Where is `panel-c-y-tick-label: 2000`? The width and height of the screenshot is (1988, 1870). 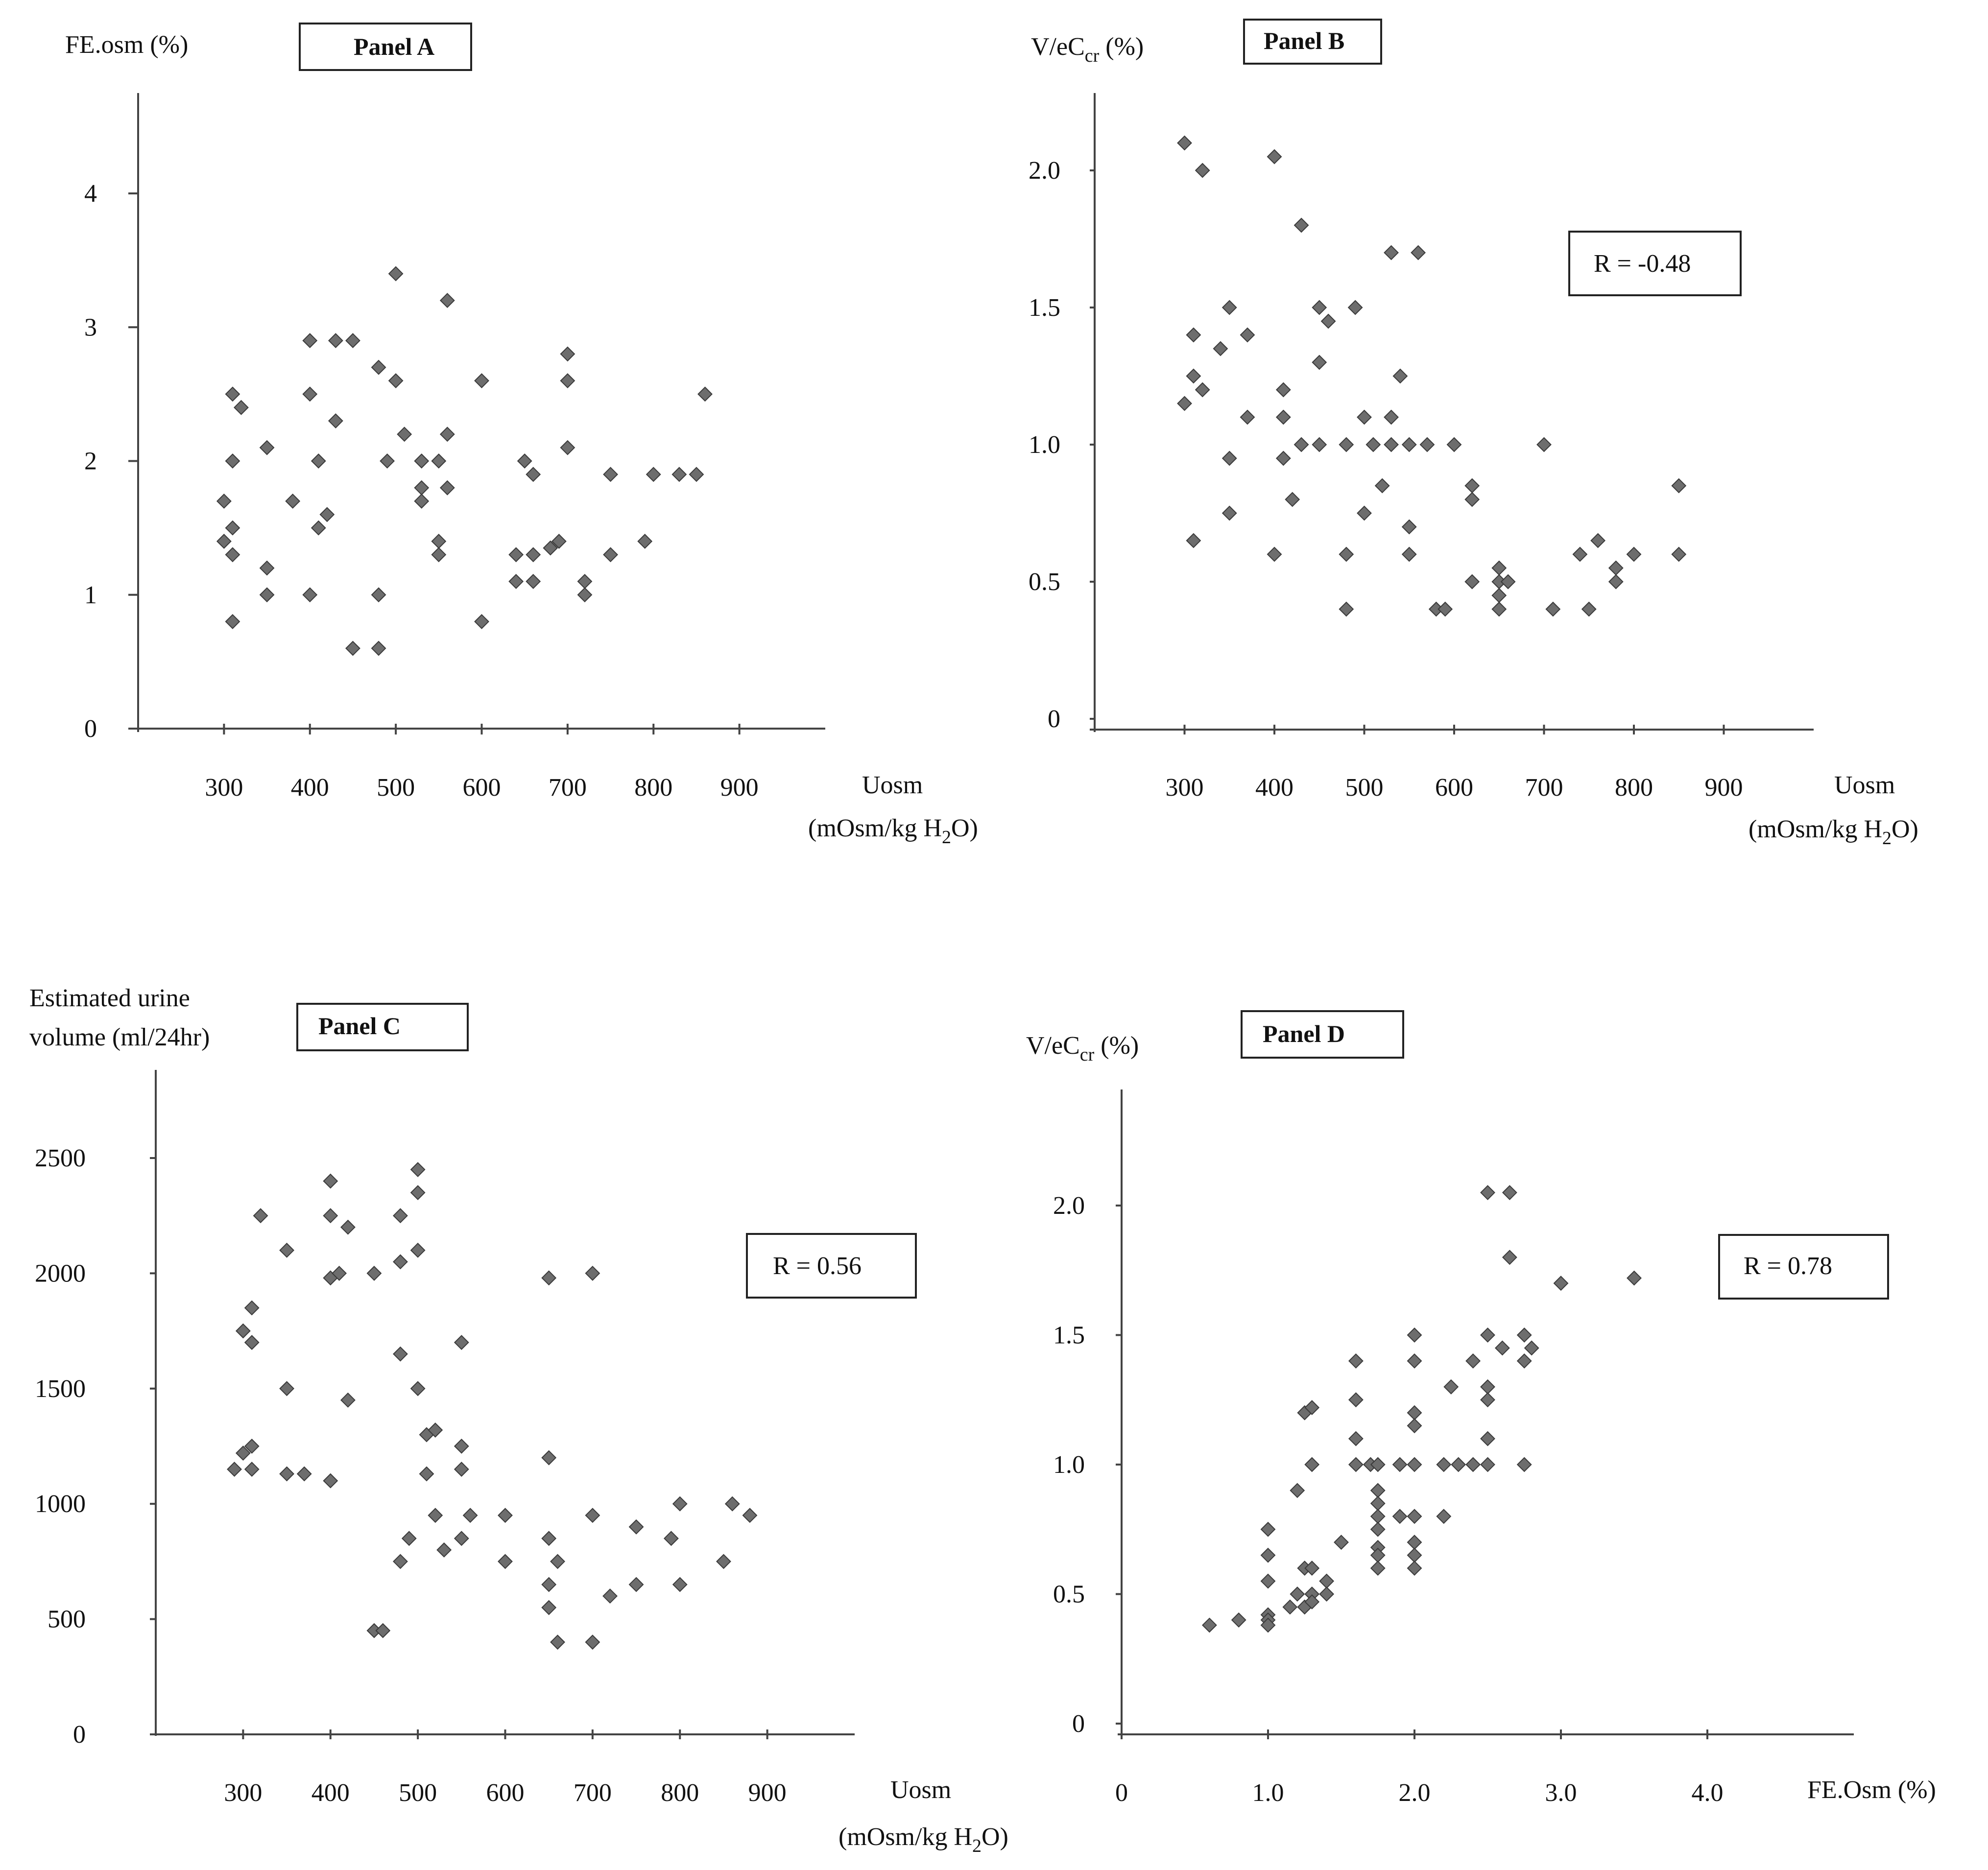
panel-c-y-tick-label: 2000 is located at coordinates (60, 1273).